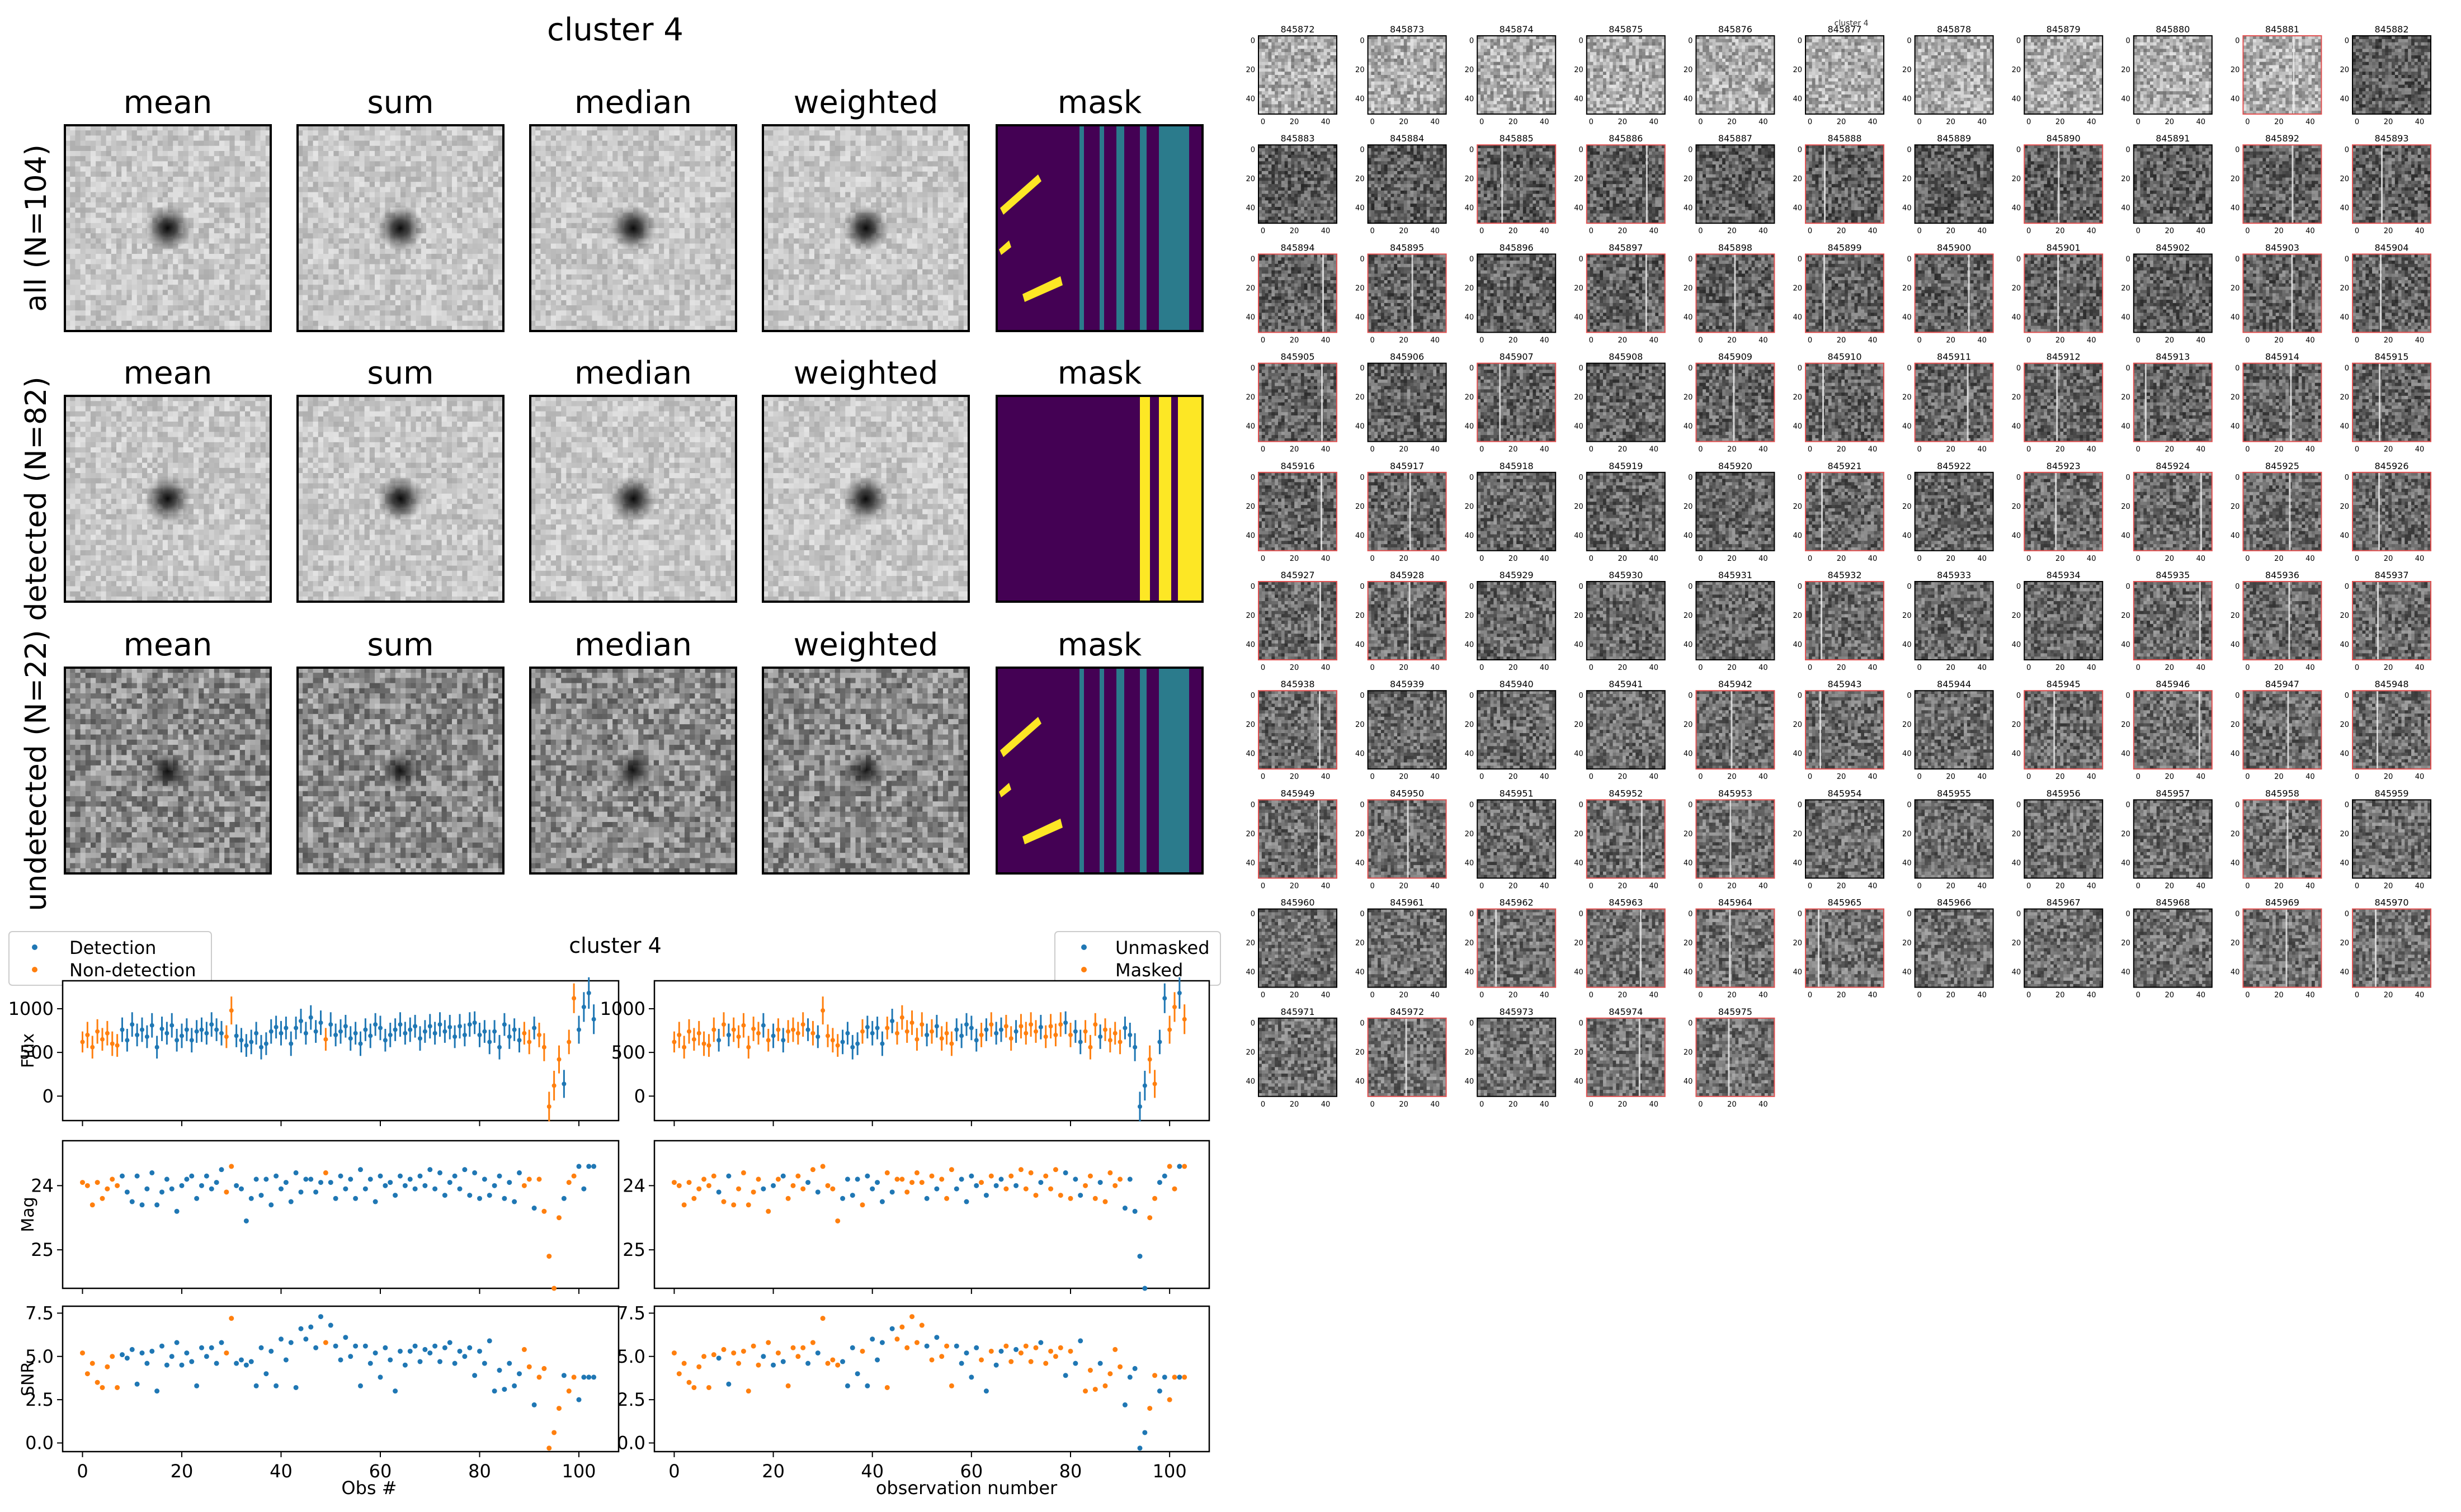 Image resolution: width=2461 pixels, height=1512 pixels. Describe the element at coordinates (2173, 138) in the screenshot. I see `stamp-id: 845891` at that location.